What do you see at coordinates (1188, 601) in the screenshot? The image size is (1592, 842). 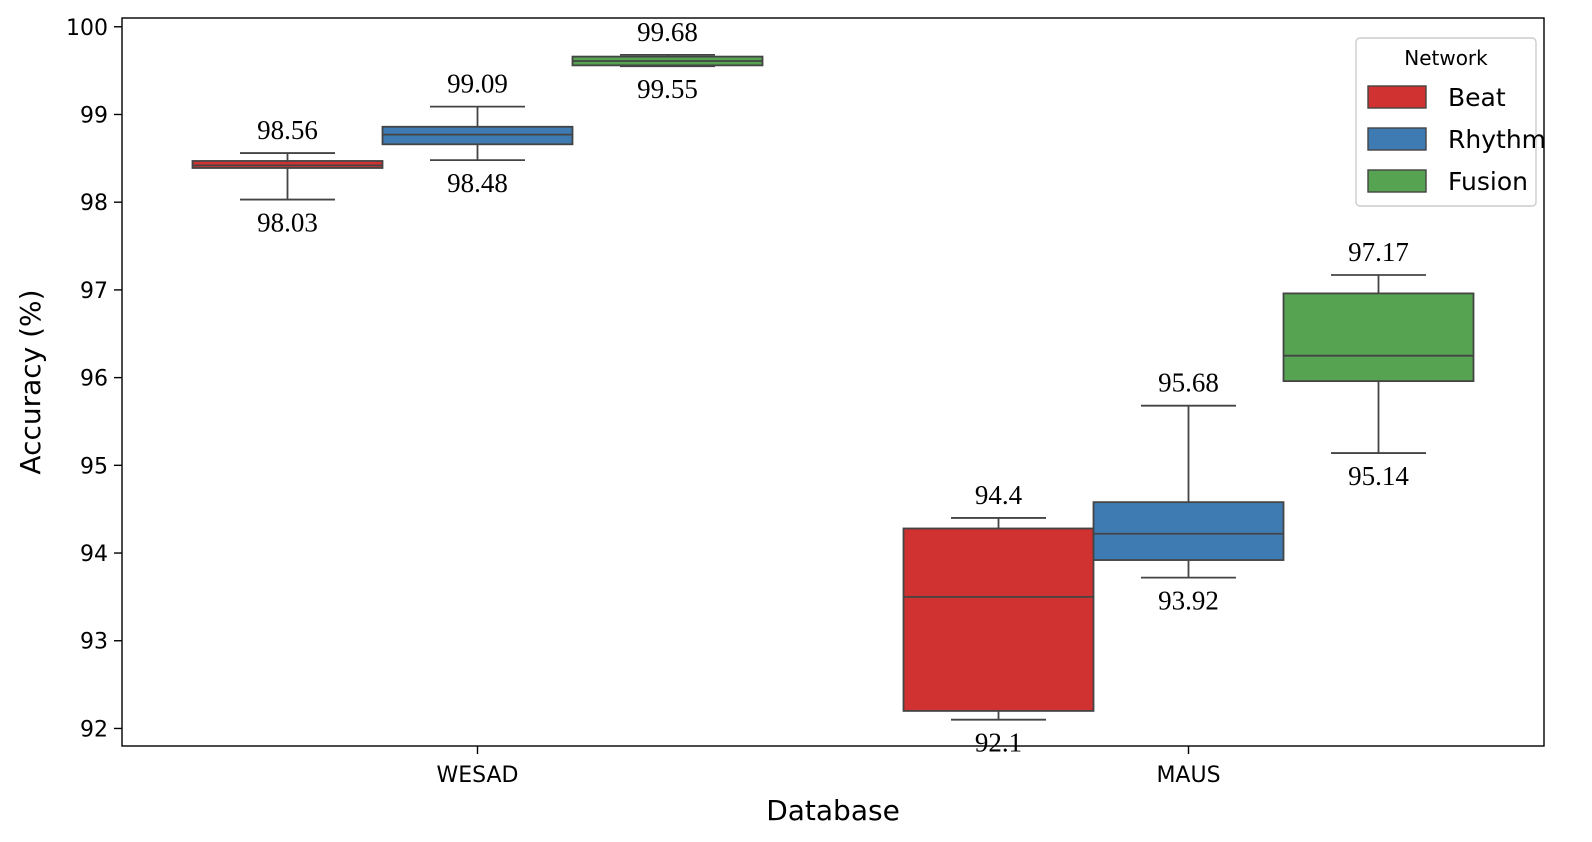 I see `data-label-low: 93.92` at bounding box center [1188, 601].